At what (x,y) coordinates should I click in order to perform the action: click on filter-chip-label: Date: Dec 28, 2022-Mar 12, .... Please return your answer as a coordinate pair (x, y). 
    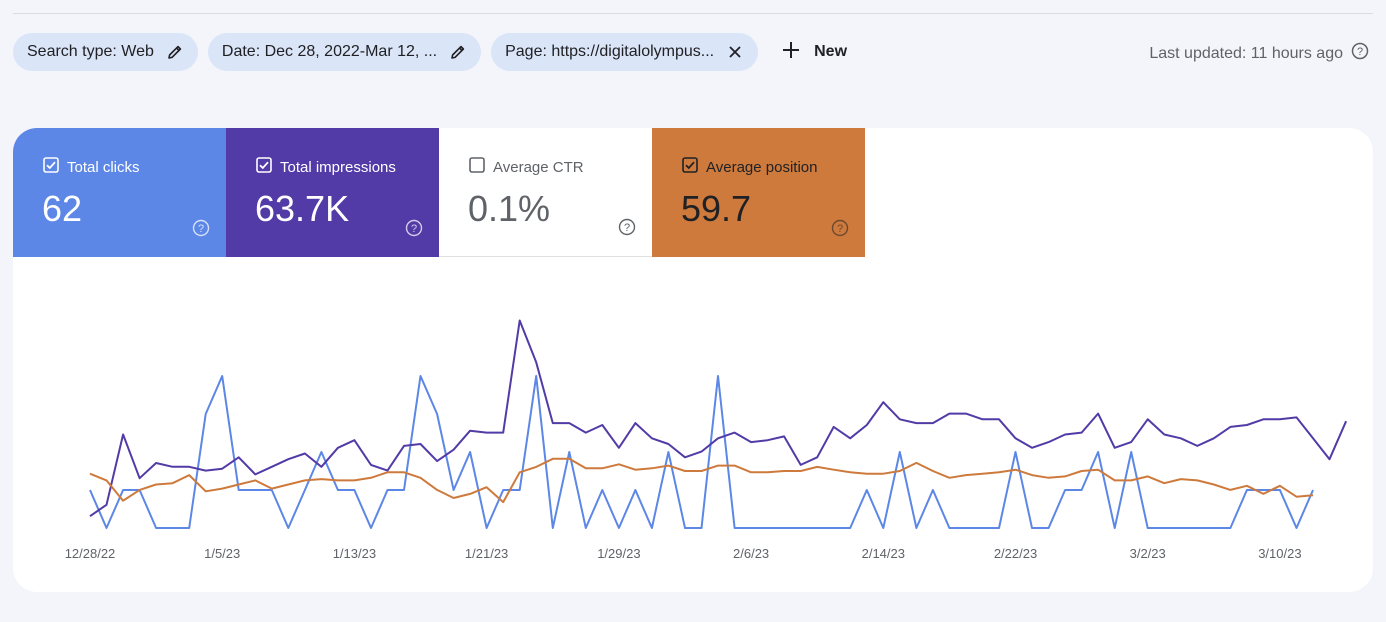
    Looking at the image, I should click on (329, 51).